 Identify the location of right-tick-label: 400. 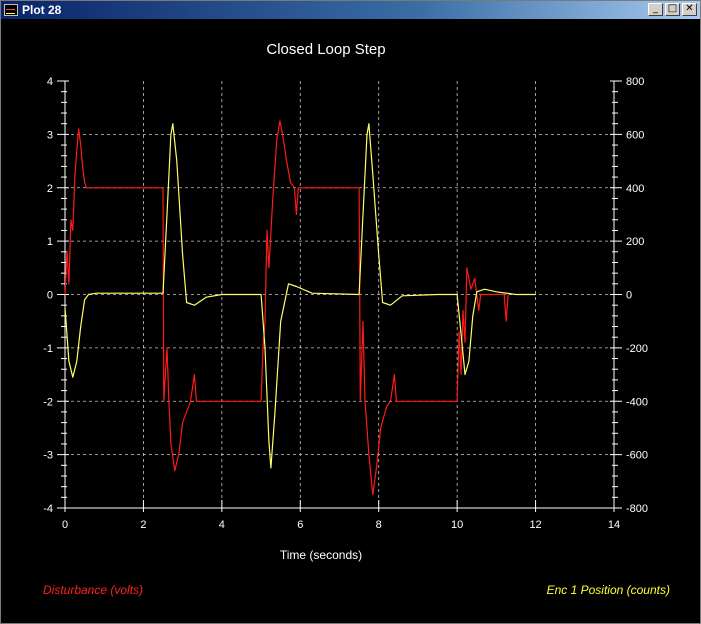
(635, 189).